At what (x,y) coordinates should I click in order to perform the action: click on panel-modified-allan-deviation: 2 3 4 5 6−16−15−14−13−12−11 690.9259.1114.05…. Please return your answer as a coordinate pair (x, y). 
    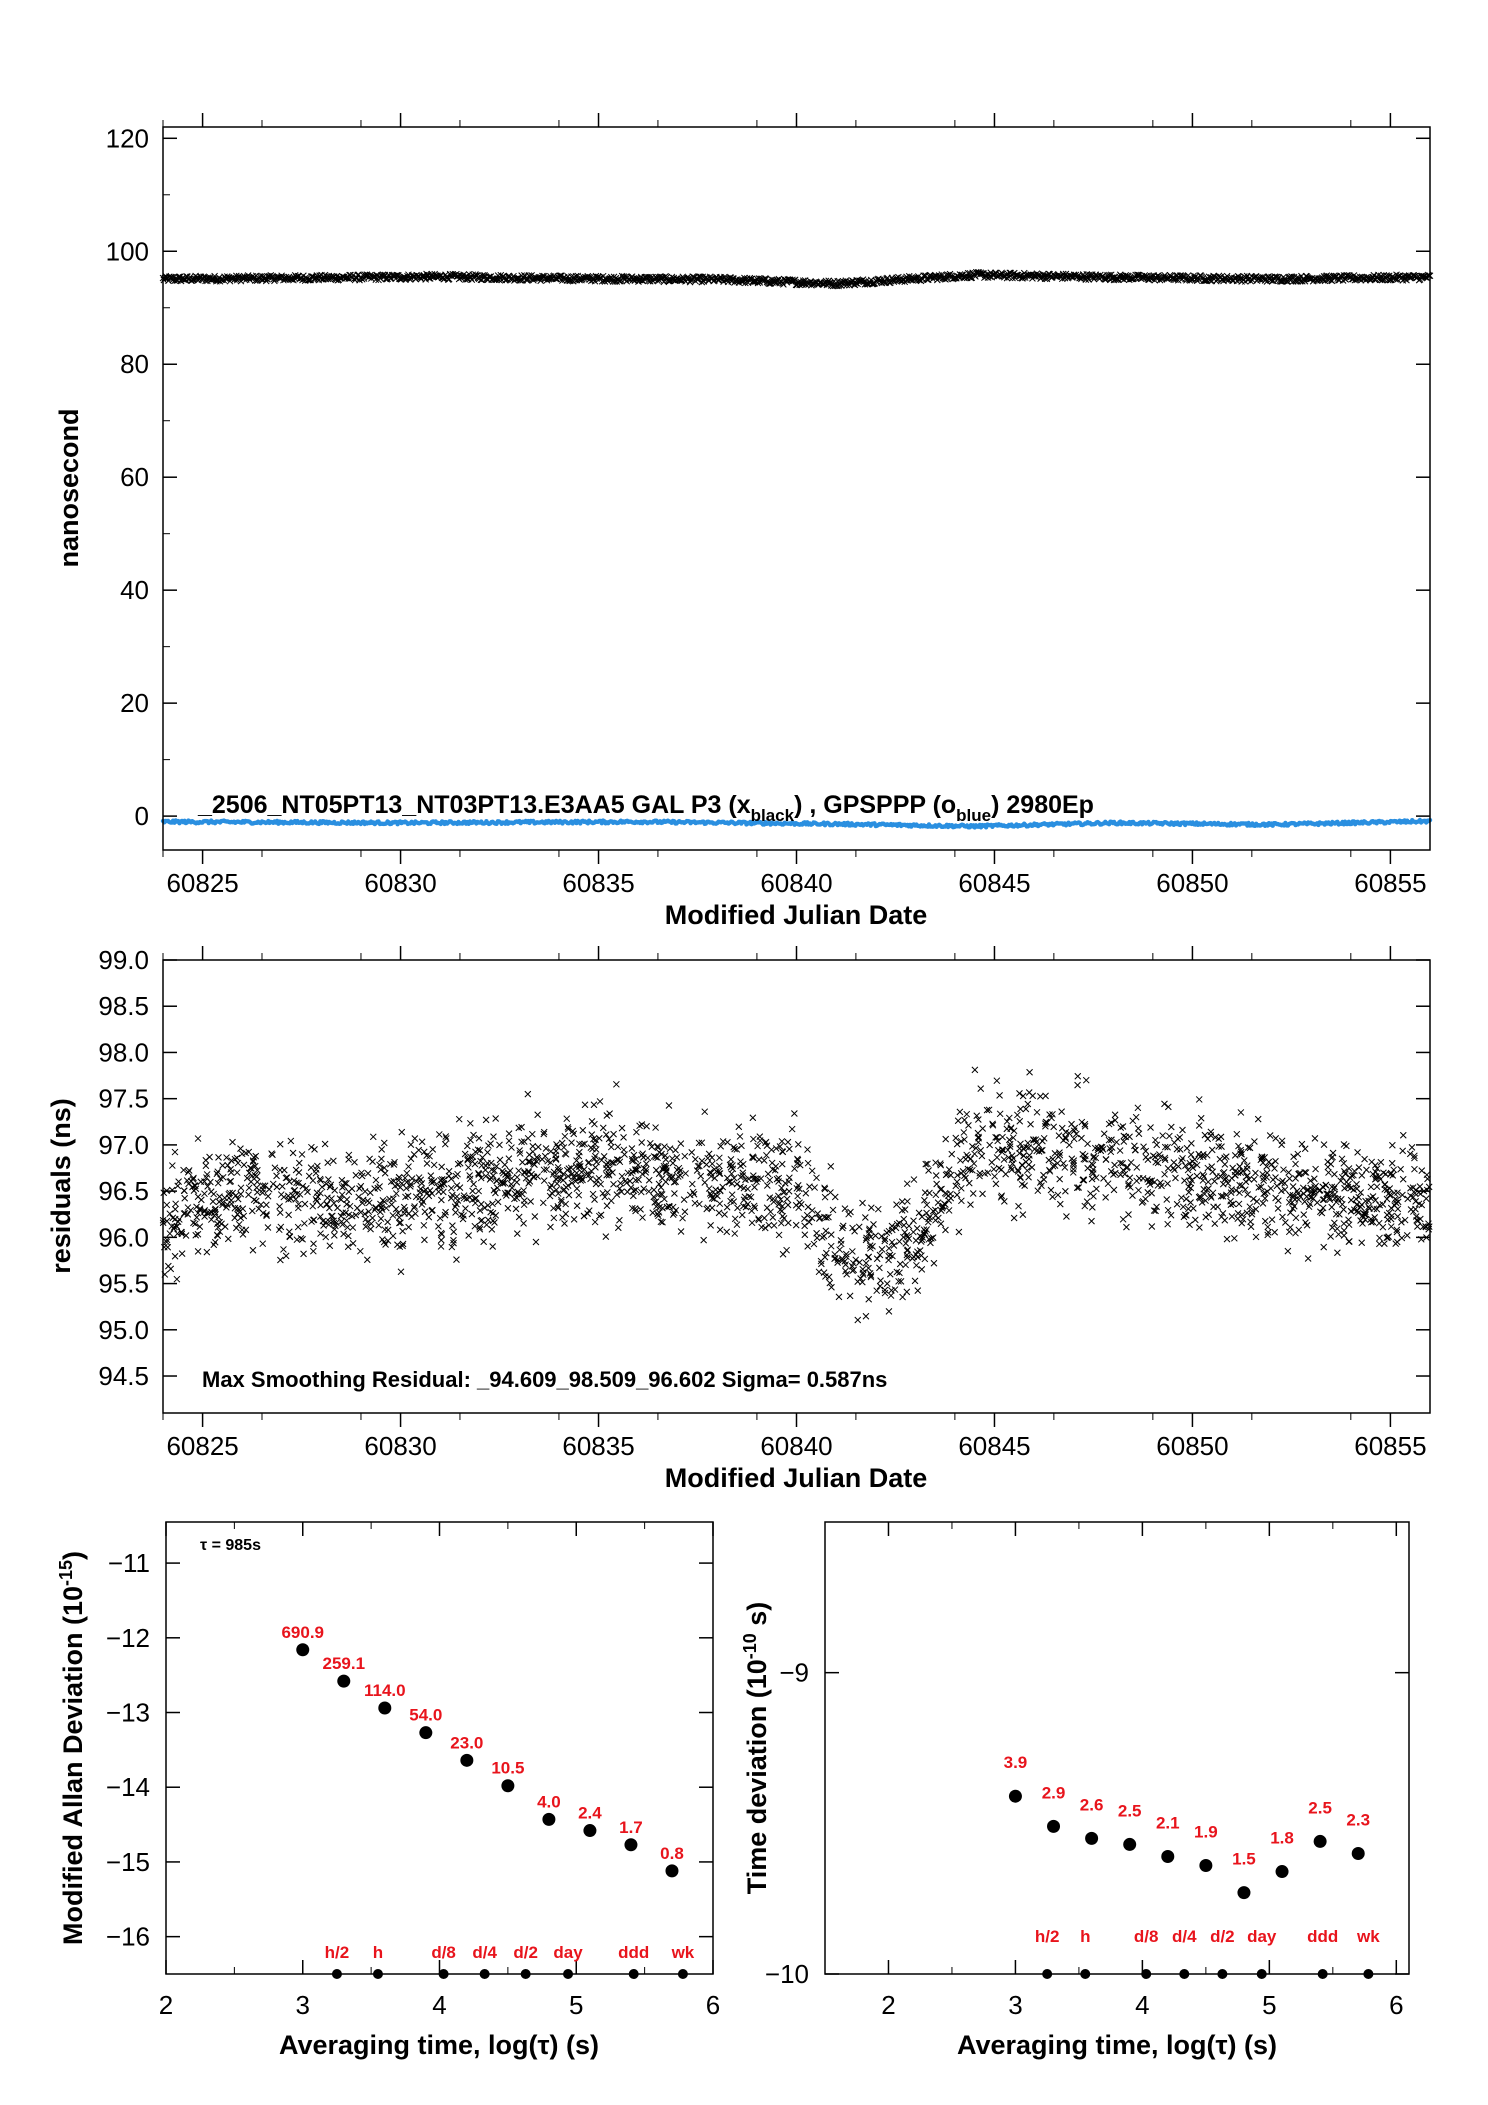
    Looking at the image, I should click on (388, 1790).